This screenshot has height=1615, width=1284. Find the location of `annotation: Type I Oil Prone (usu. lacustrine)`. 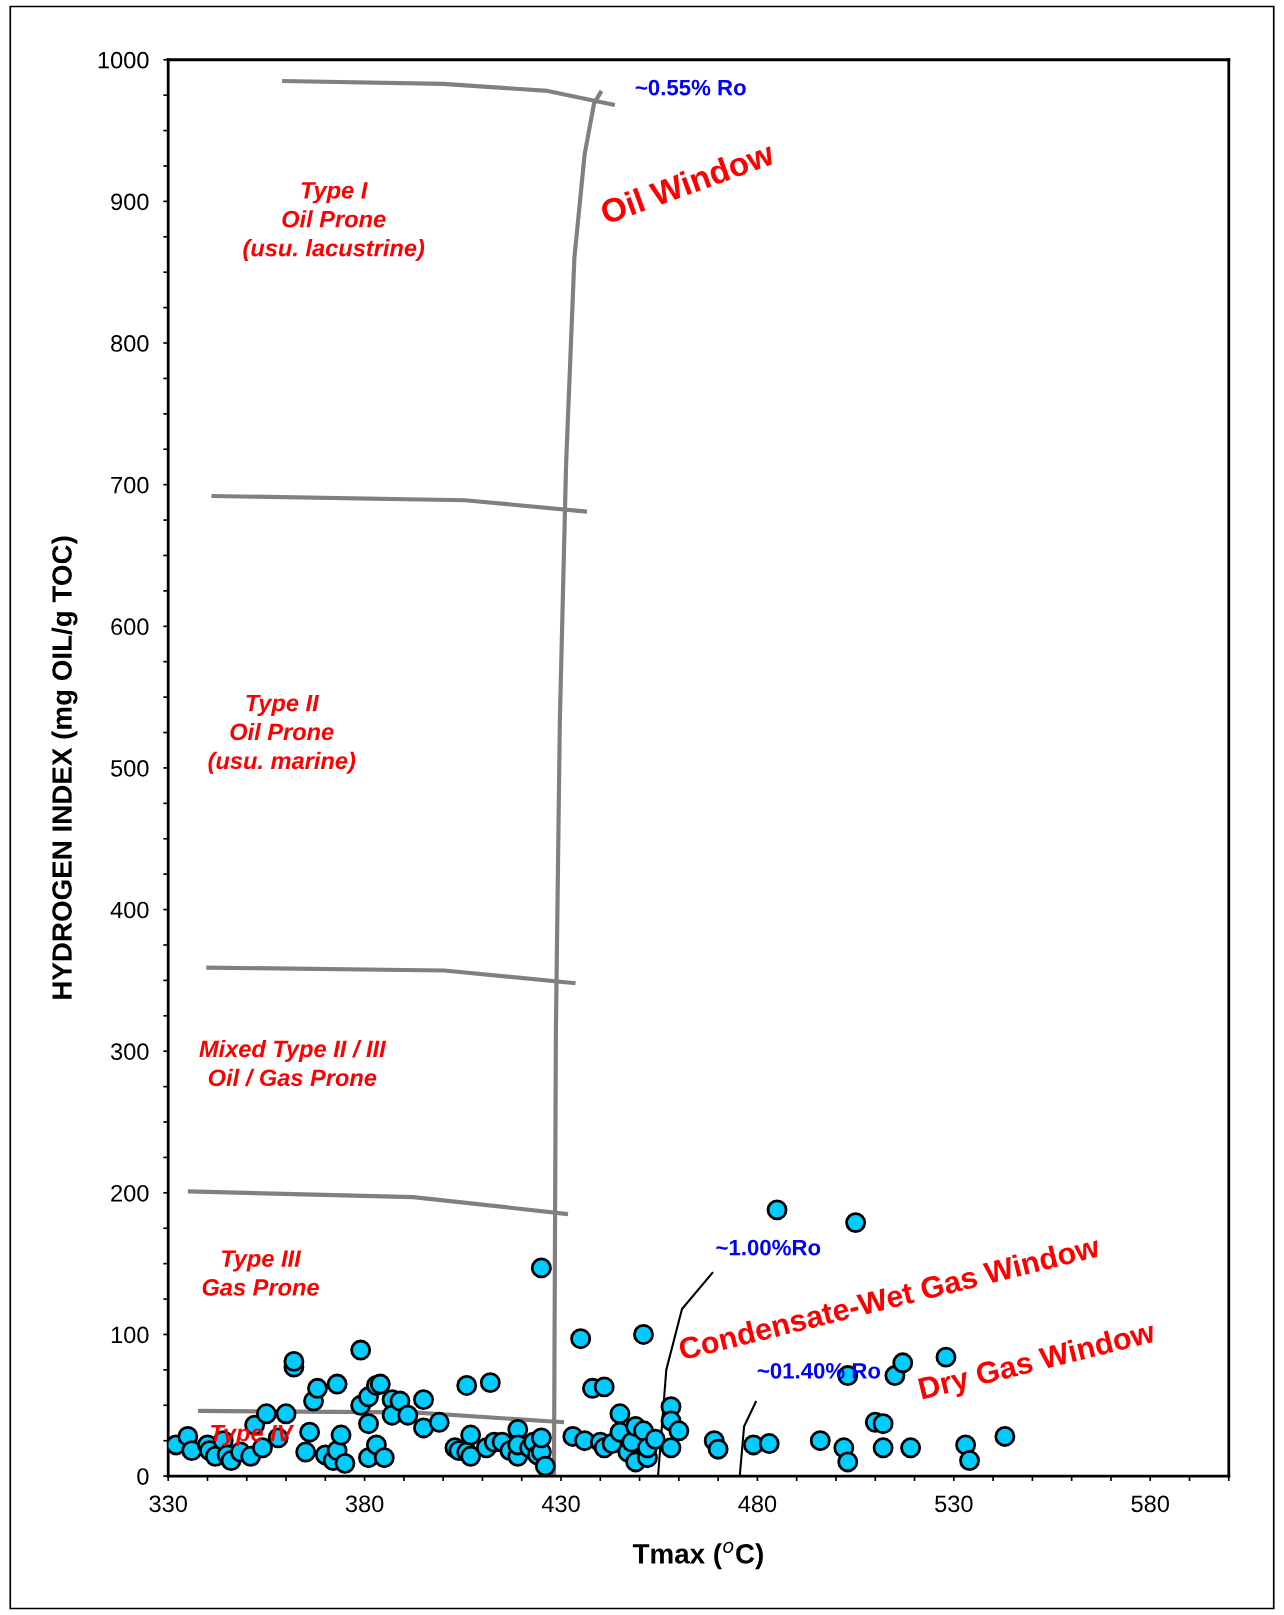

annotation: Type I Oil Prone (usu. lacustrine) is located at coordinates (334, 222).